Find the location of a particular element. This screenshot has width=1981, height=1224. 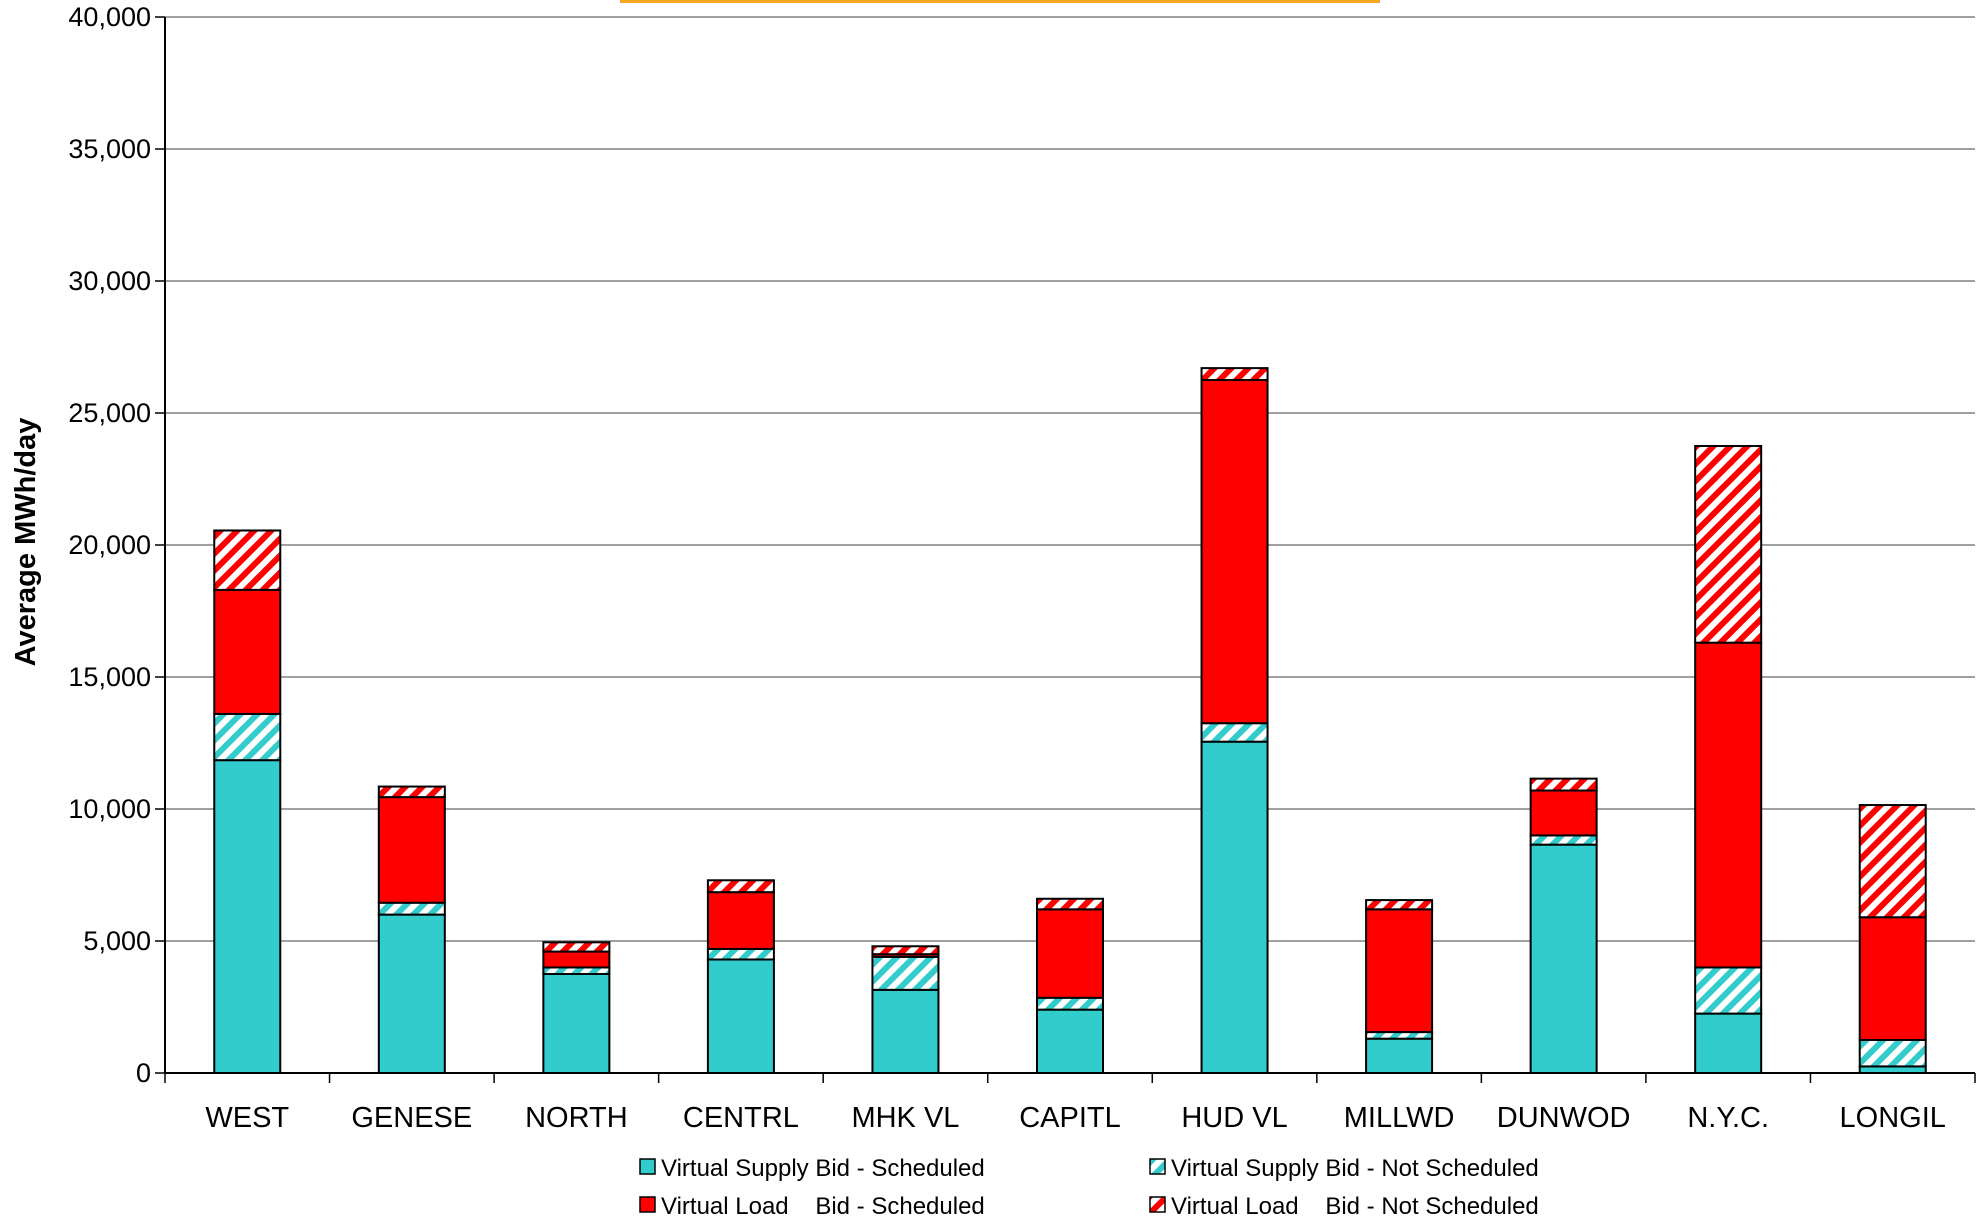

legend-label: Virtual Load Bid - Not Scheduled is located at coordinates (1355, 1206).